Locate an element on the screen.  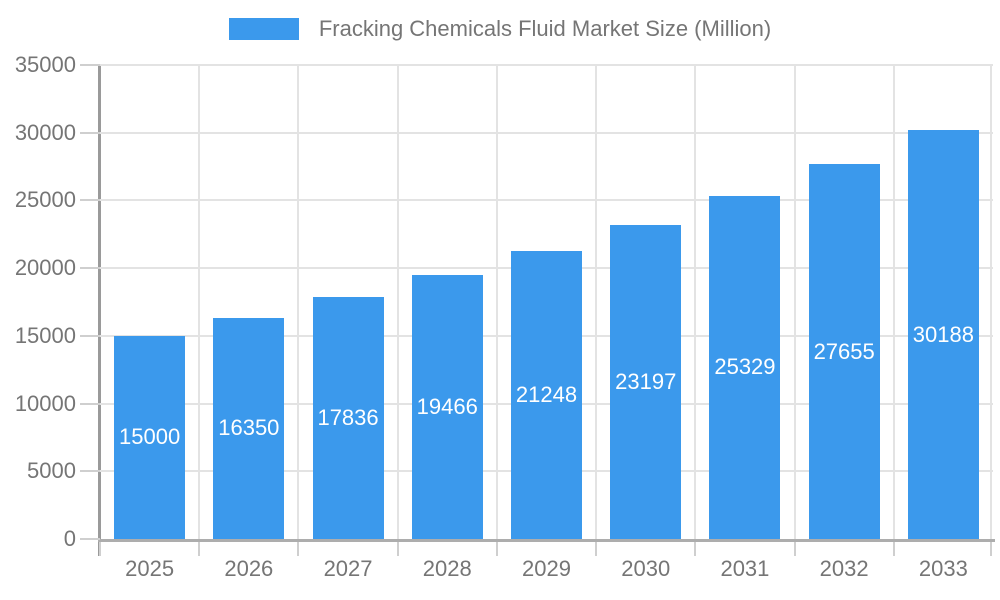
bar-value-label: 21248 is located at coordinates (546, 395).